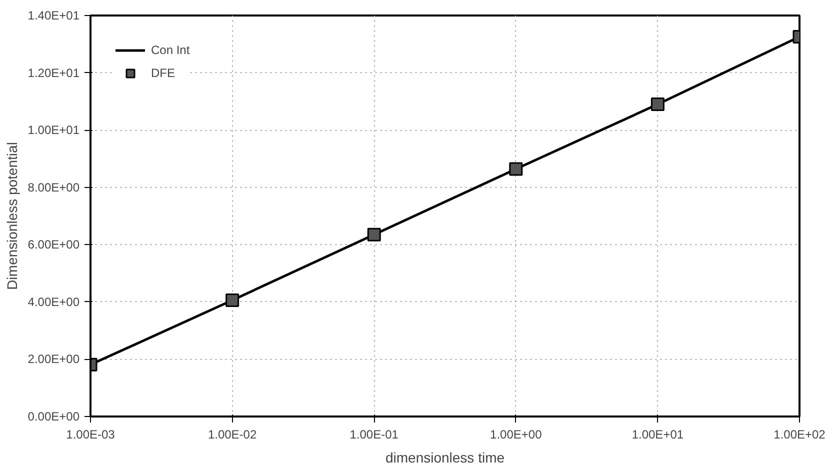 This screenshot has height=468, width=839. What do you see at coordinates (800, 435) in the screenshot?
I see `x-tick-label: 1.00E+02` at bounding box center [800, 435].